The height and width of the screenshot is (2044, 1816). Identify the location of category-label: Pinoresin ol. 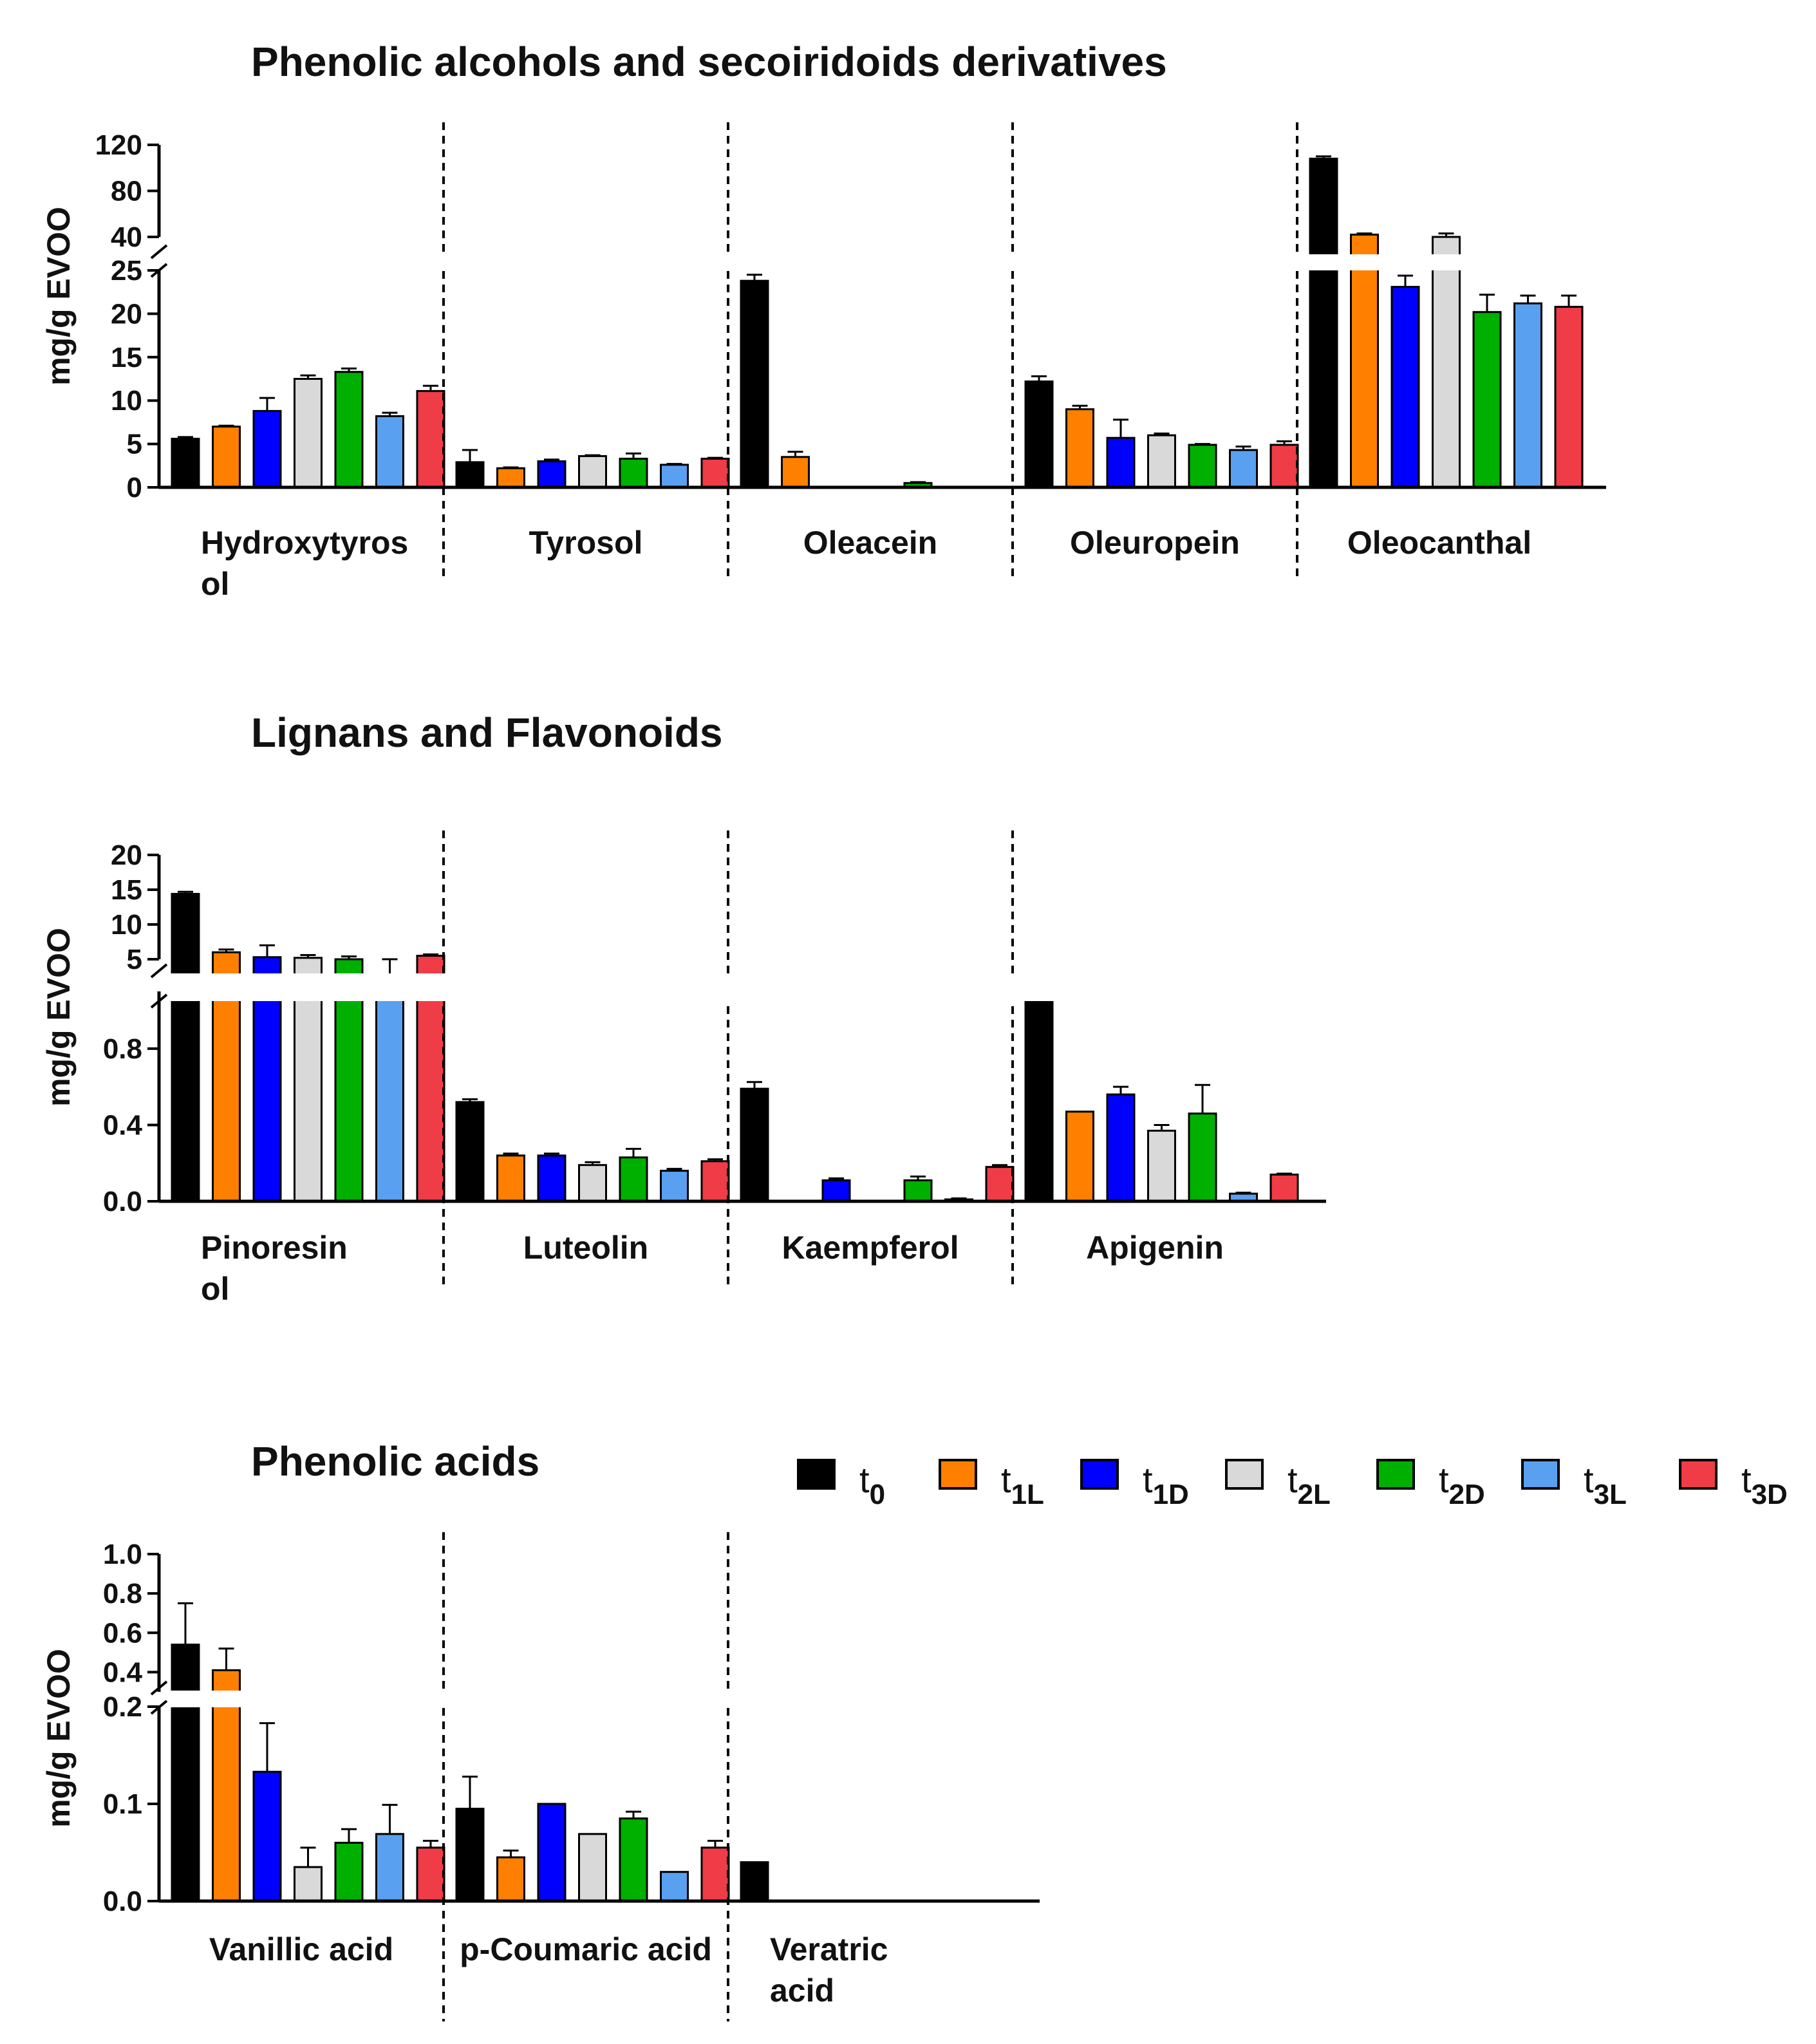
(274, 1268).